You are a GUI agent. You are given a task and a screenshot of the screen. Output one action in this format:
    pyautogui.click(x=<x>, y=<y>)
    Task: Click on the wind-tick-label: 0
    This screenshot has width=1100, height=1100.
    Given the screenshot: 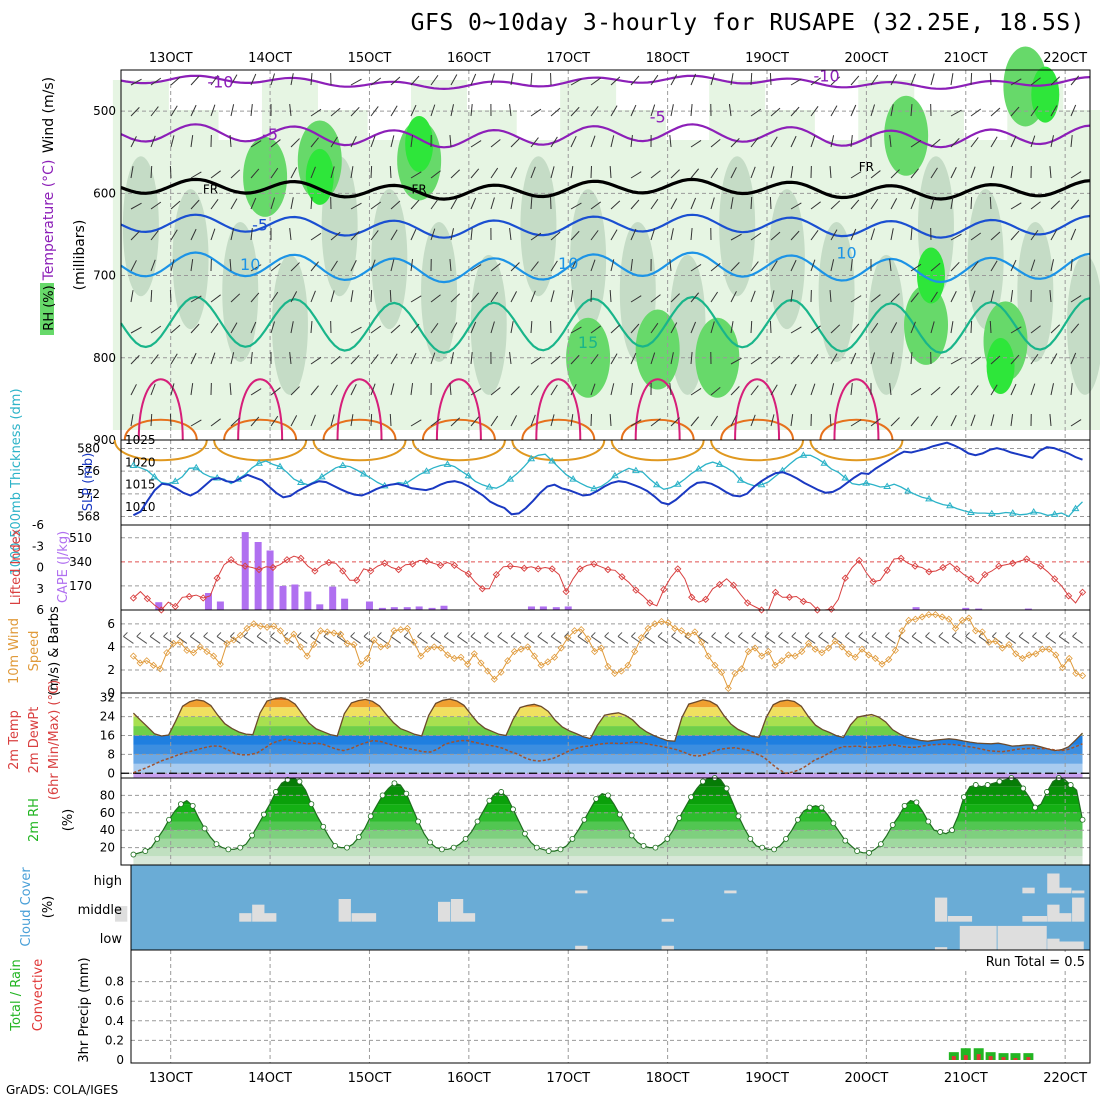 What is the action you would take?
    pyautogui.click(x=111, y=693)
    